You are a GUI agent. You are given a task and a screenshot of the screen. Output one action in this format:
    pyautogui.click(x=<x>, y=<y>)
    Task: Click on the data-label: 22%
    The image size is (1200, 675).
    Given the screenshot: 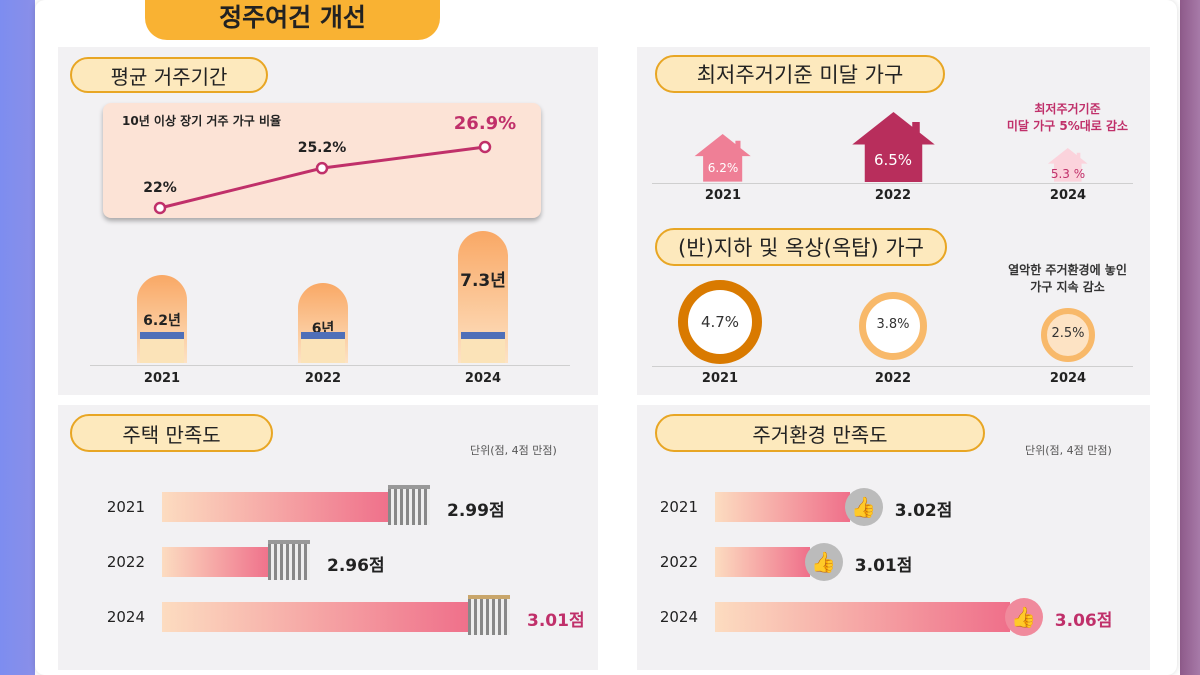 What is the action you would take?
    pyautogui.click(x=160, y=188)
    